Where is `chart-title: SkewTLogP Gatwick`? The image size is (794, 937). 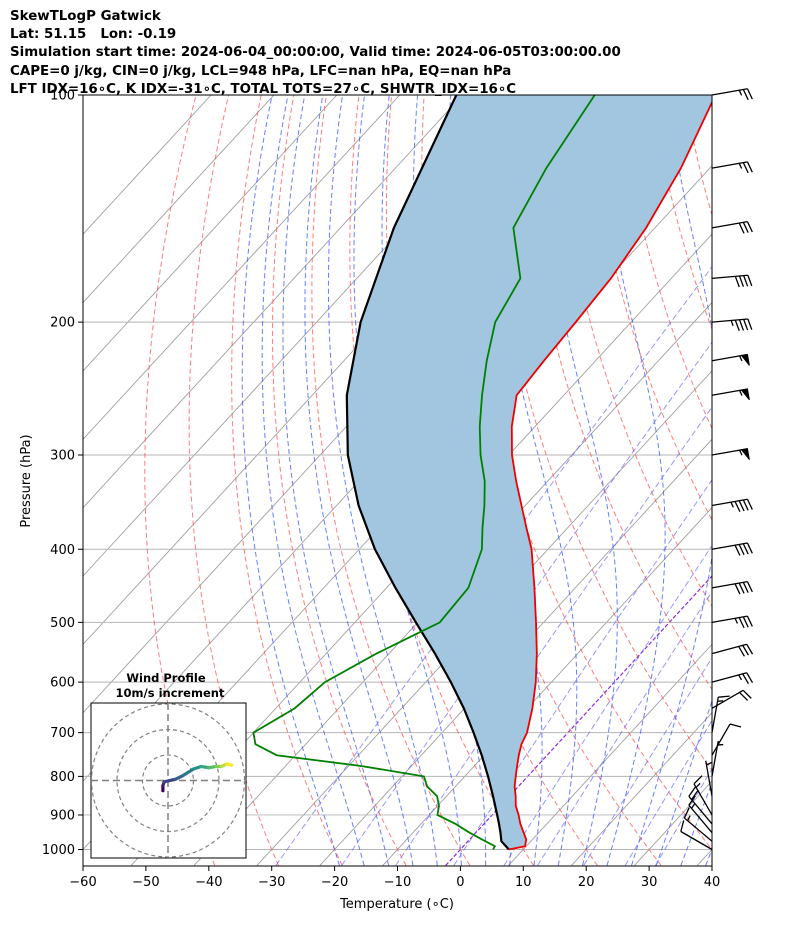 chart-title: SkewTLogP Gatwick is located at coordinates (85, 16).